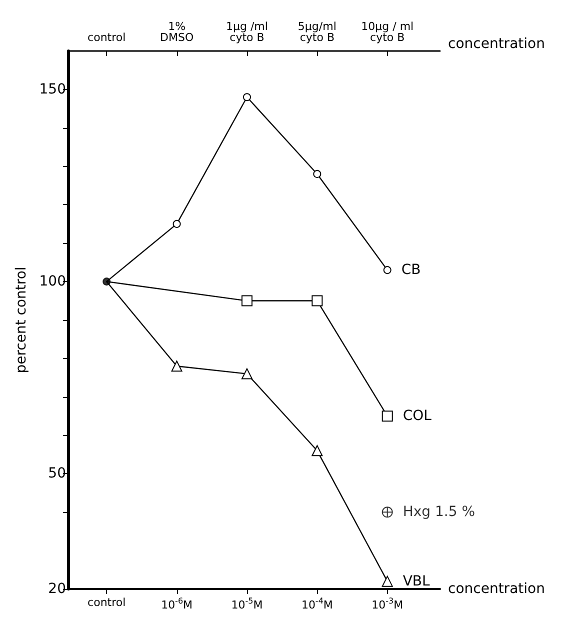 The width and height of the screenshot is (576, 617). Describe the element at coordinates (439, 512) in the screenshot. I see `series-label: Hxg 1.5 %` at that location.